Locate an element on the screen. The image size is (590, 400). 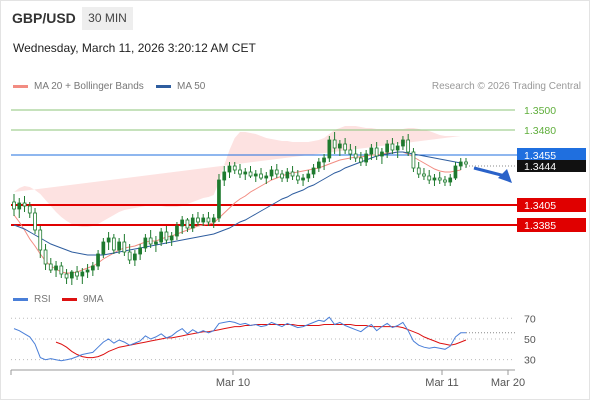
x-axis-label: Mar 11 is located at coordinates (441, 383).